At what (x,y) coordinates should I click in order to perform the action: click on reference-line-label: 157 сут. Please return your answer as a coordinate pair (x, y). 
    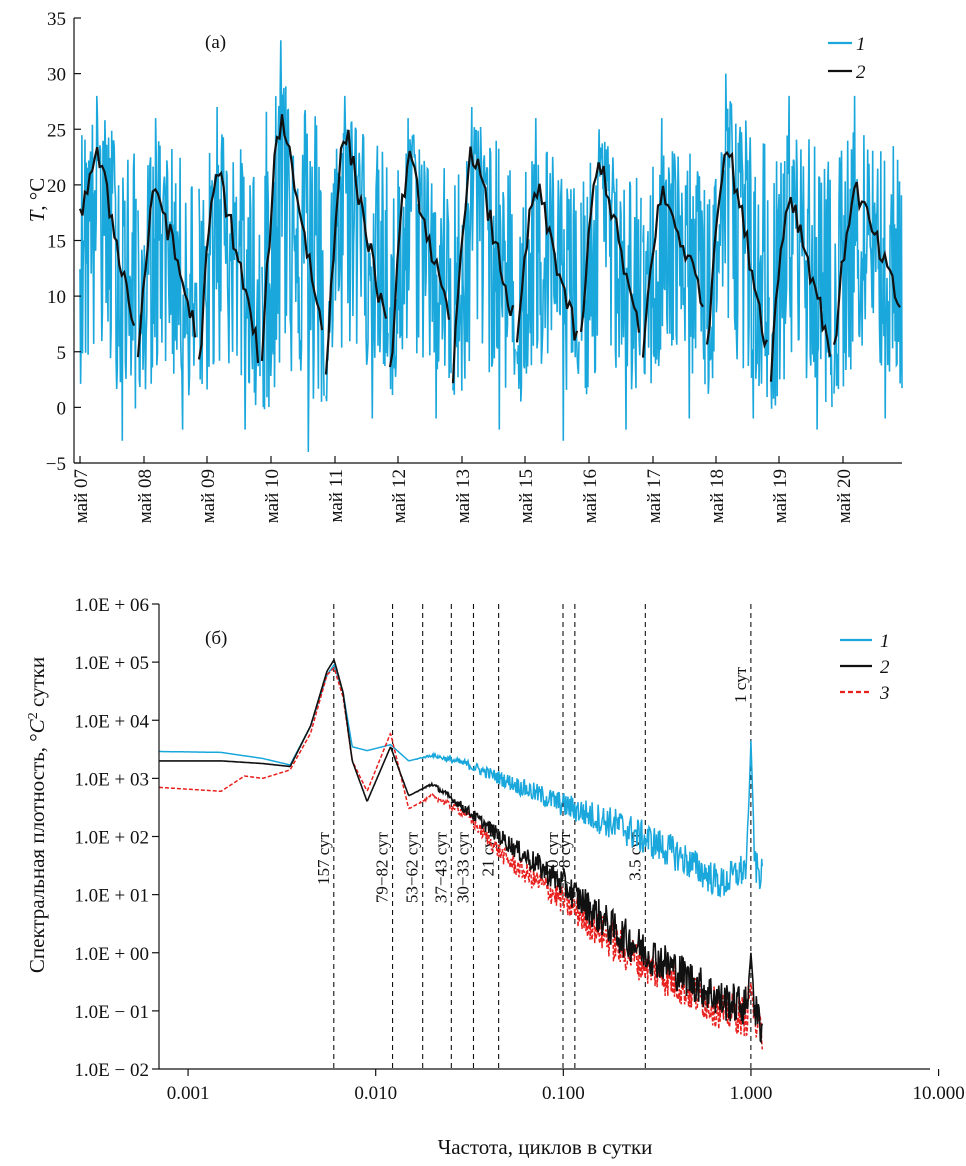
    Looking at the image, I should click on (323, 858).